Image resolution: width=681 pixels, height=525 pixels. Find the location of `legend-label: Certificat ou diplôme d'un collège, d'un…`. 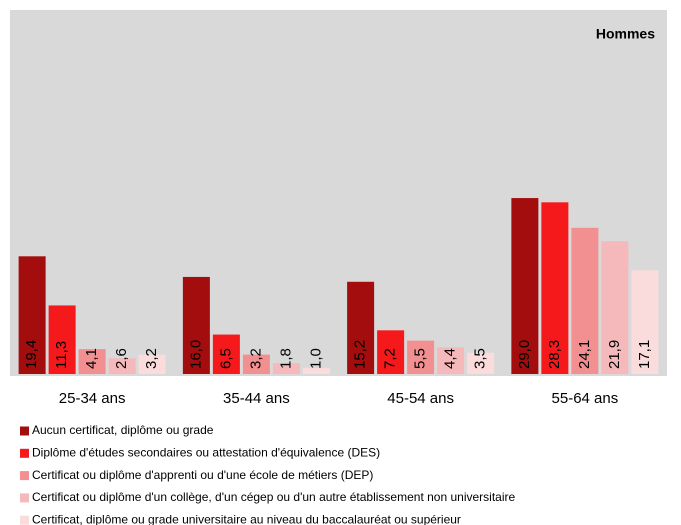

legend-label: Certificat ou diplôme d'un collège, d'un… is located at coordinates (273, 497).